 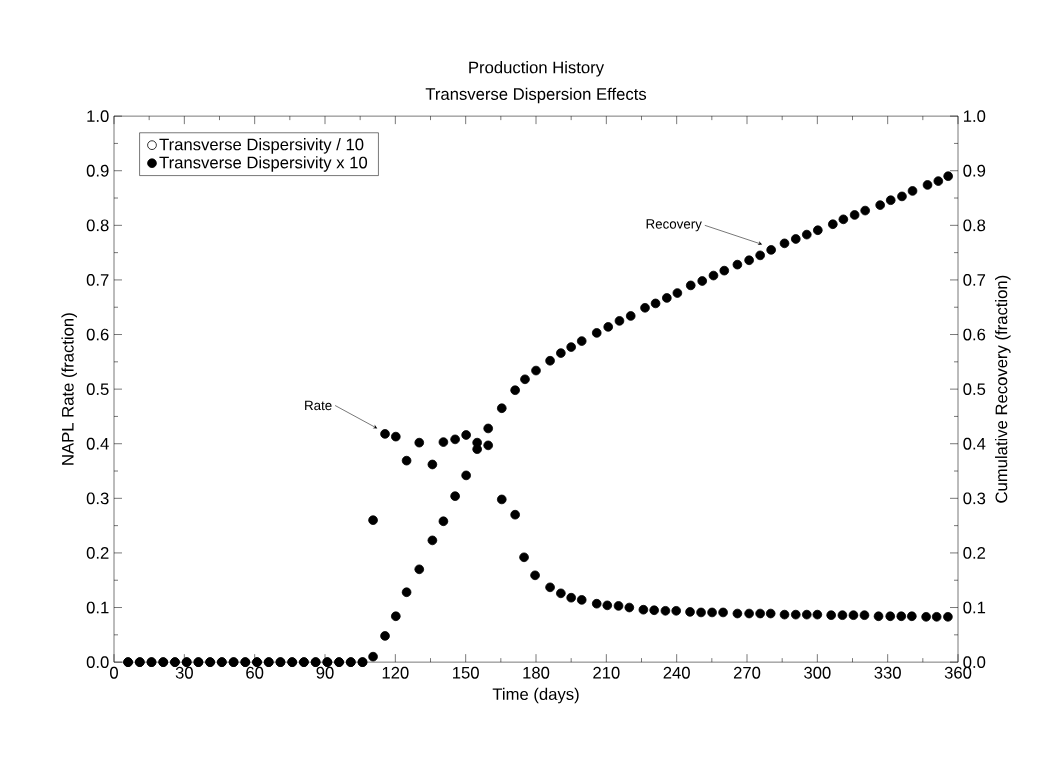 What do you see at coordinates (606, 672) in the screenshot?
I see `x-tick-label: 210` at bounding box center [606, 672].